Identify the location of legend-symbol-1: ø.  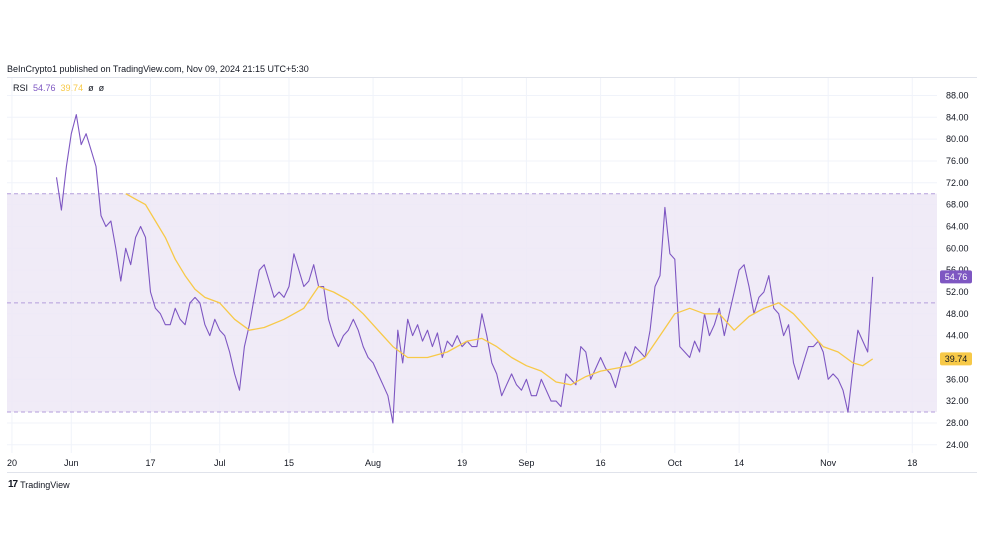
(91, 88).